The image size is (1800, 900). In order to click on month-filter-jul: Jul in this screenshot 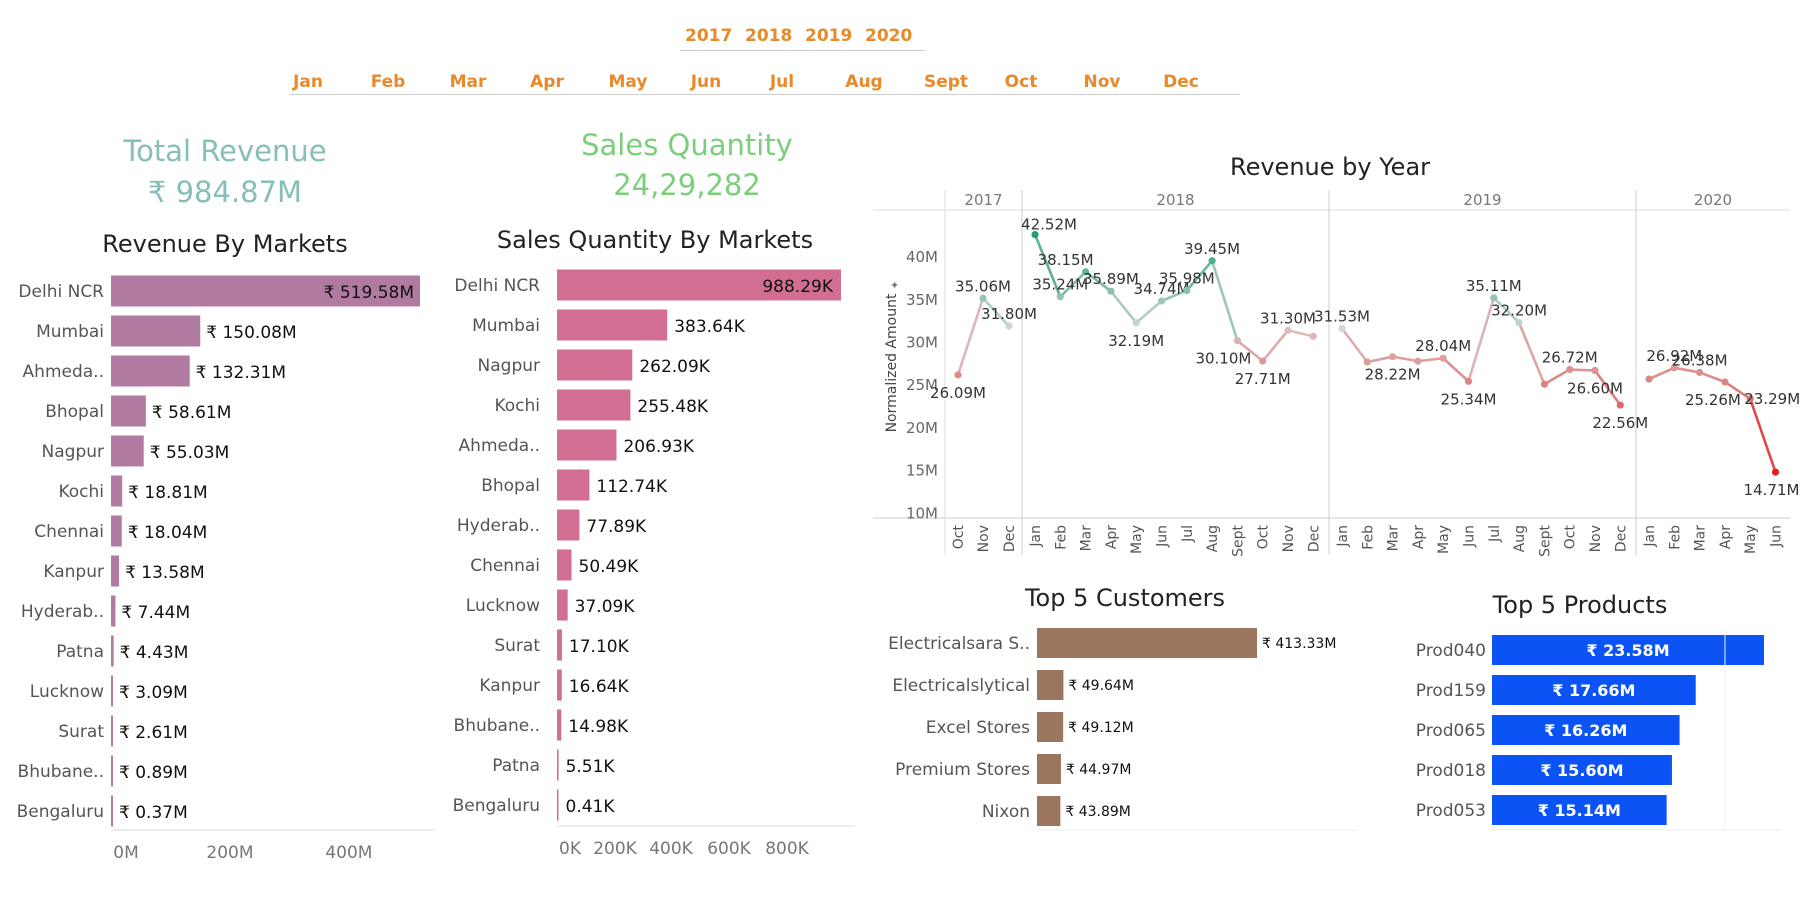, I will do `click(782, 82)`.